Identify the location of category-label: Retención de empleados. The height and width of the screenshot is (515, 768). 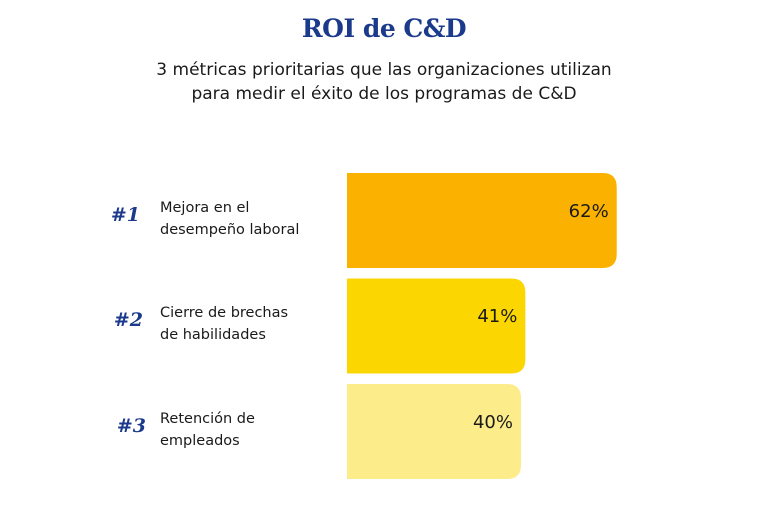
(207, 429).